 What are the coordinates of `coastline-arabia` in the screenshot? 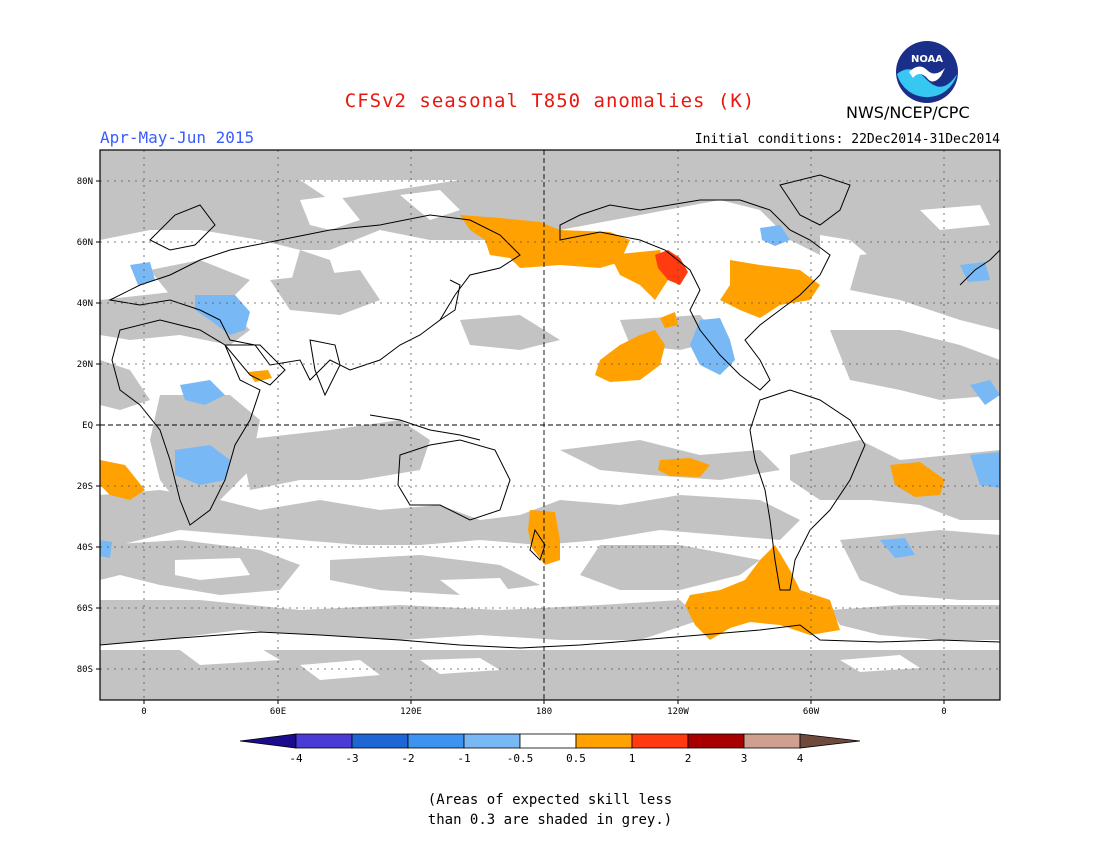 It's located at (254, 365).